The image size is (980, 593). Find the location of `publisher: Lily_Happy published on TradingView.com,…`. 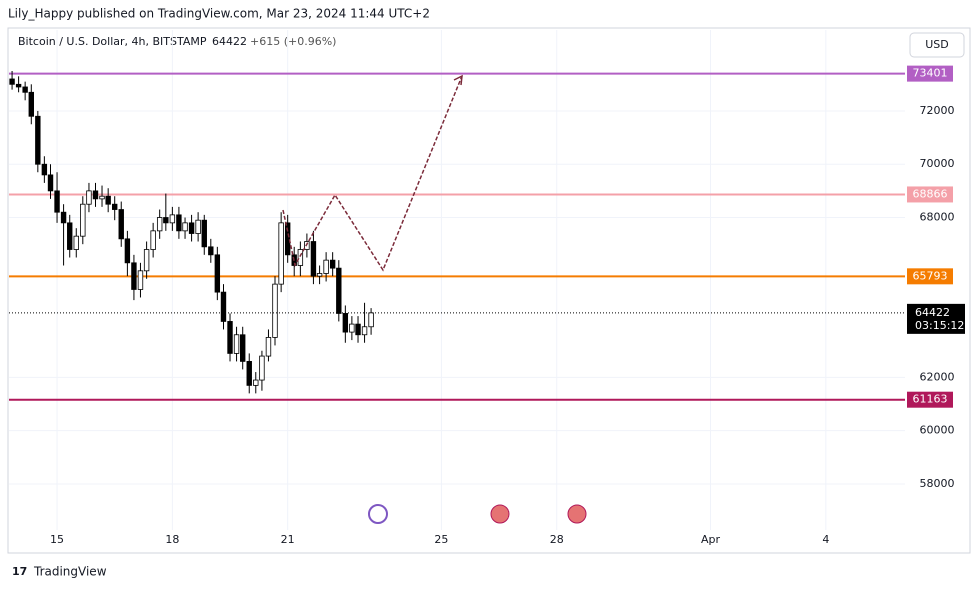

publisher: Lily_Happy published on TradingView.com,… is located at coordinates (219, 14).